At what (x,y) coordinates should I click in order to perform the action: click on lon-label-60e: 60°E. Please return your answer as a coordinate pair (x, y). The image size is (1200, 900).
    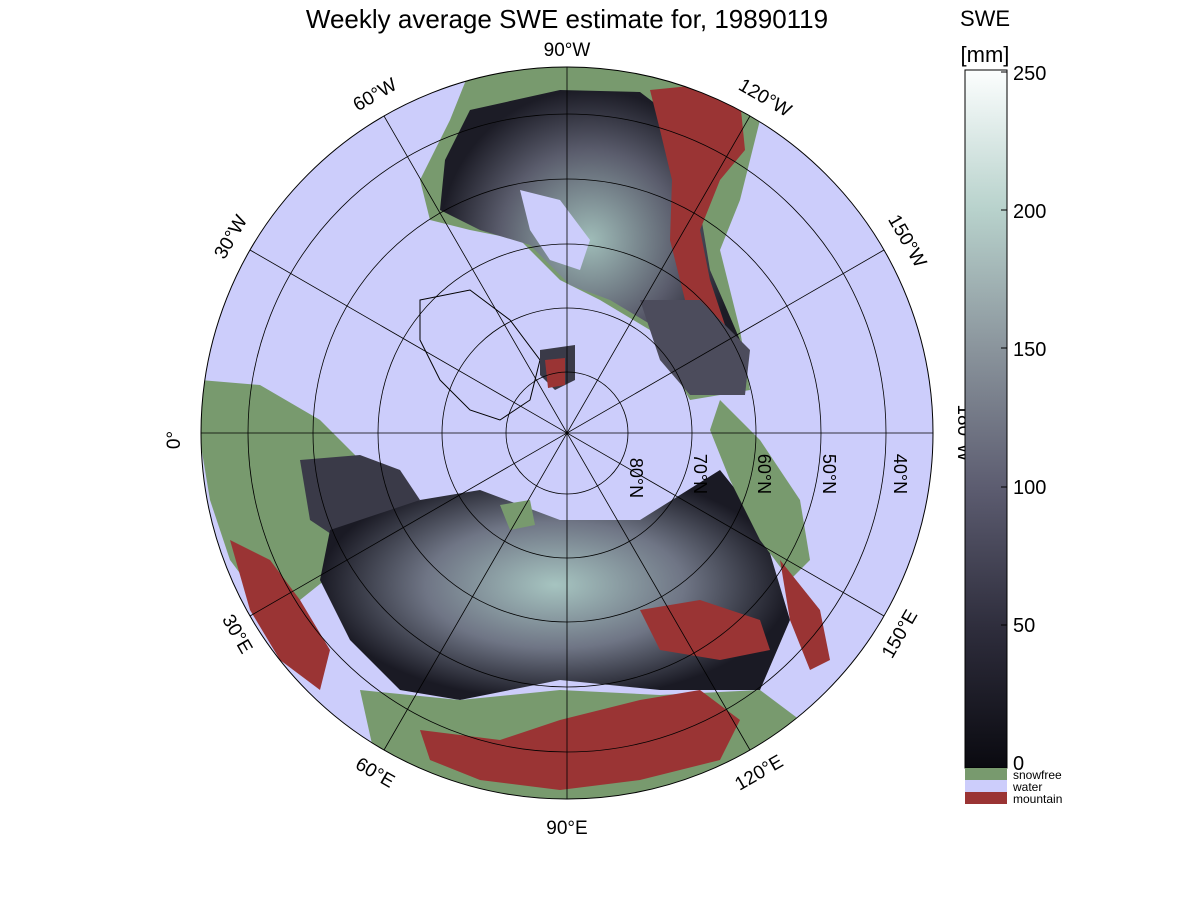
    Looking at the image, I should click on (375, 773).